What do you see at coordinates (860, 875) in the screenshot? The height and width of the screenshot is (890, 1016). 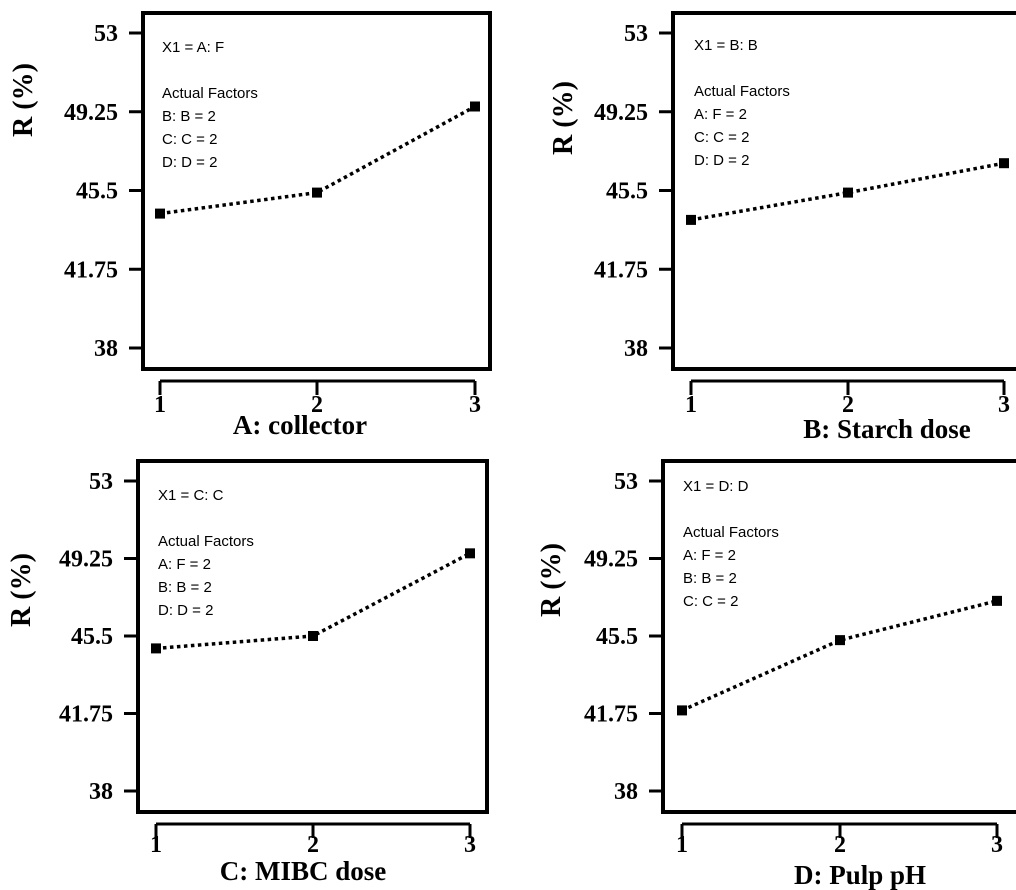 I see `x-axis-title: D: Pulp pH` at bounding box center [860, 875].